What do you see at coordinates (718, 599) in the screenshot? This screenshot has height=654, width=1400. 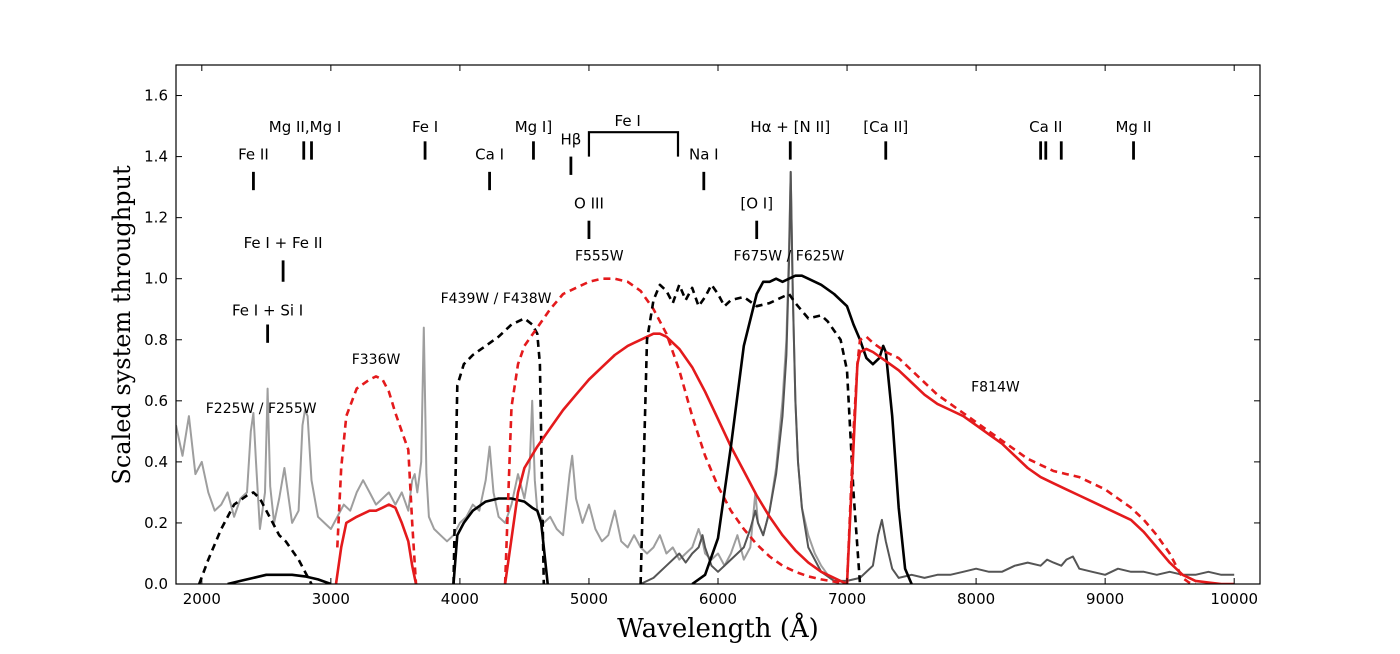 I see `x-tick-label: 6000` at bounding box center [718, 599].